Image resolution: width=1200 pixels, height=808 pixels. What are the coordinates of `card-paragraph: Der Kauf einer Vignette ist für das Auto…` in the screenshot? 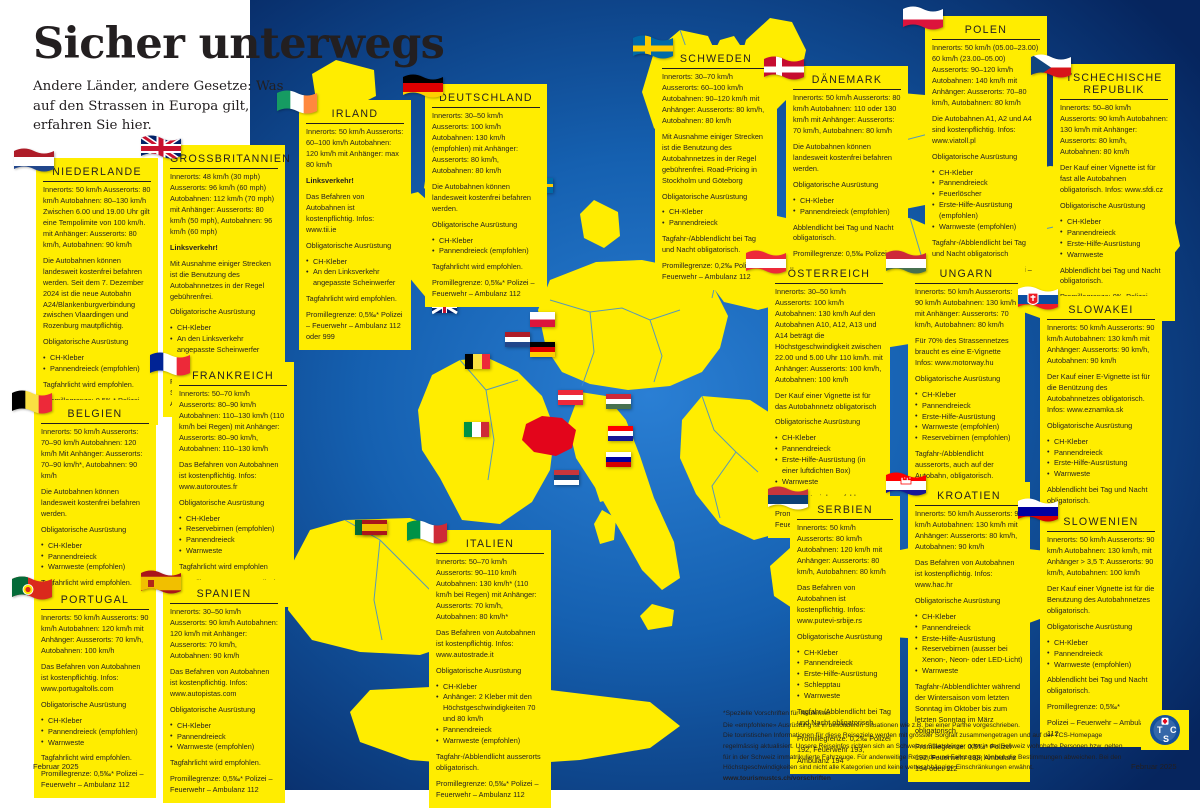 It's located at (826, 400).